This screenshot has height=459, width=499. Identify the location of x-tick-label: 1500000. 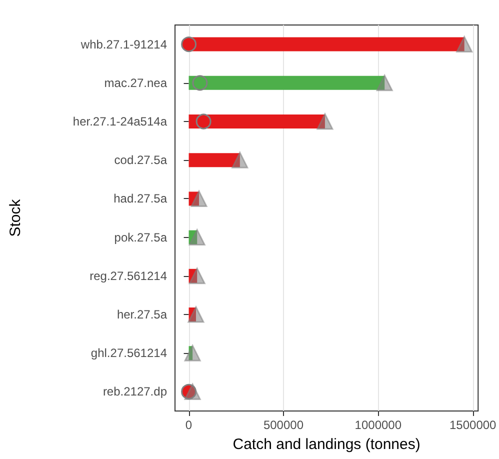
(473, 425).